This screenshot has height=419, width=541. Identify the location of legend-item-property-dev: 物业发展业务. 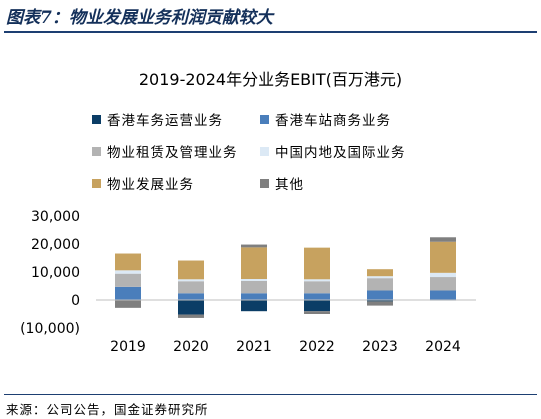
(143, 183).